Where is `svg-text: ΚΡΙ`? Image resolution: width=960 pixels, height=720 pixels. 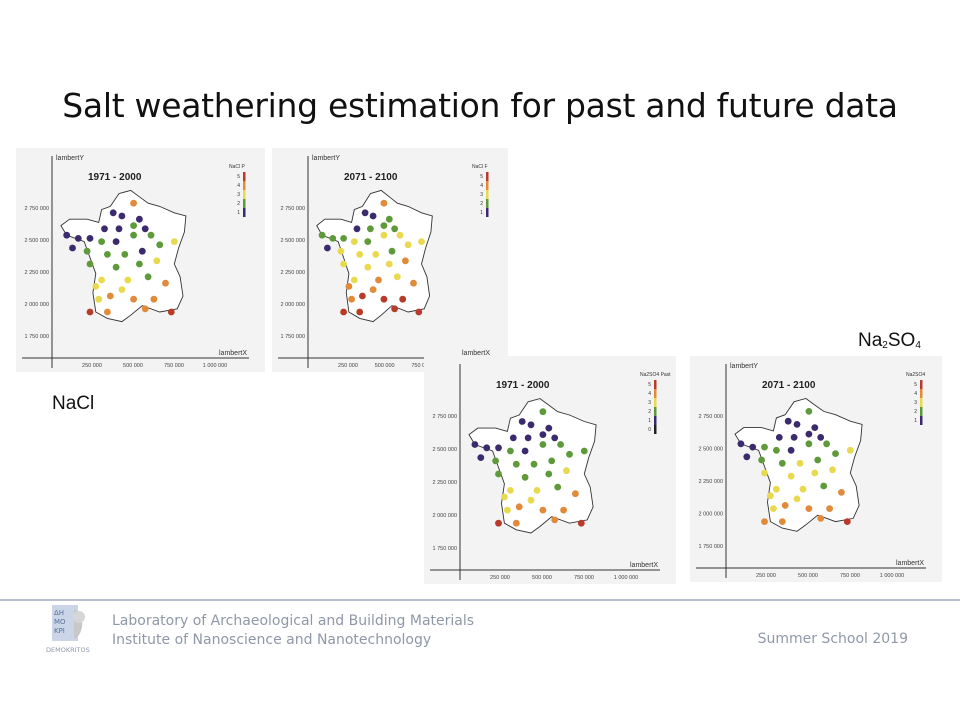 svg-text: ΚΡΙ is located at coordinates (59, 631).